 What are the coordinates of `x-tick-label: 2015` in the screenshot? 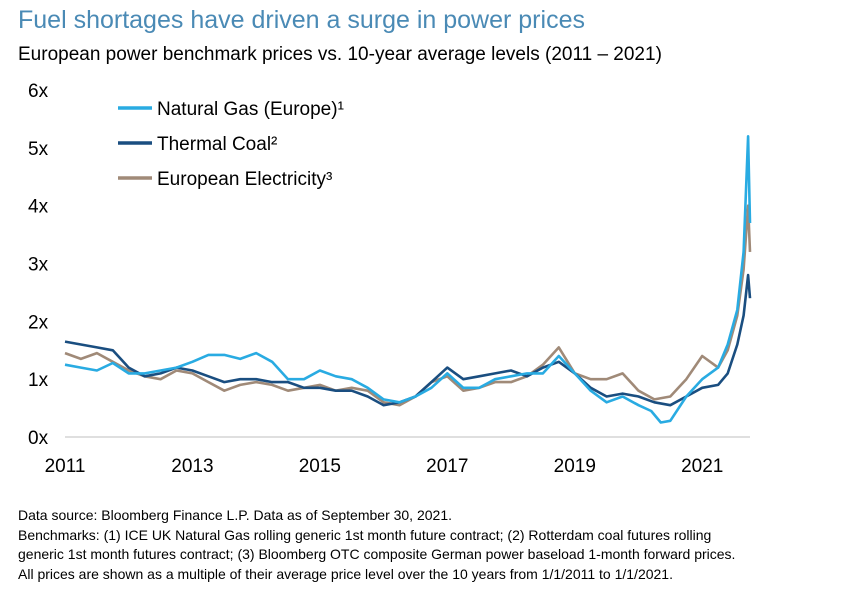 It's located at (320, 466).